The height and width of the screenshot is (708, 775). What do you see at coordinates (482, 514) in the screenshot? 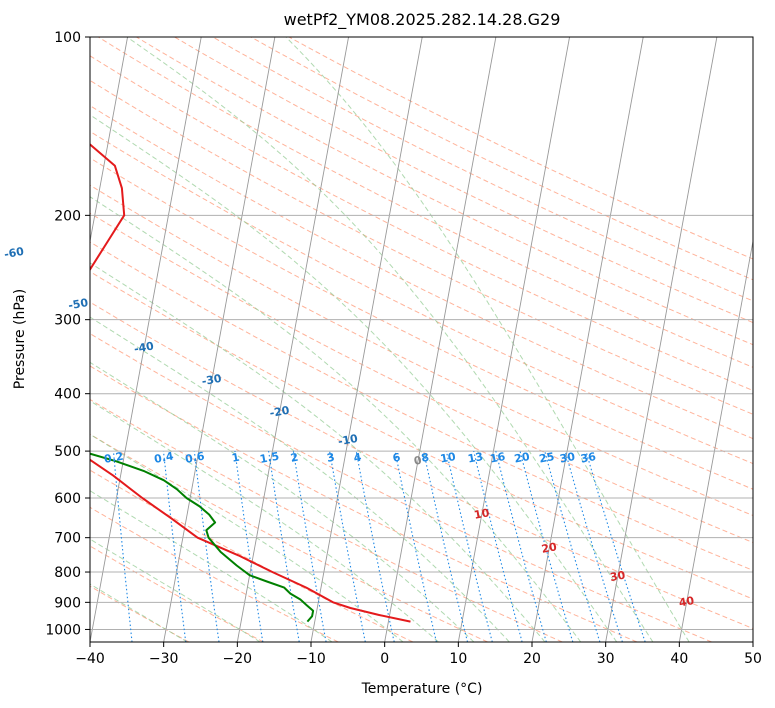
I see `isotherm-label: 10` at bounding box center [482, 514].